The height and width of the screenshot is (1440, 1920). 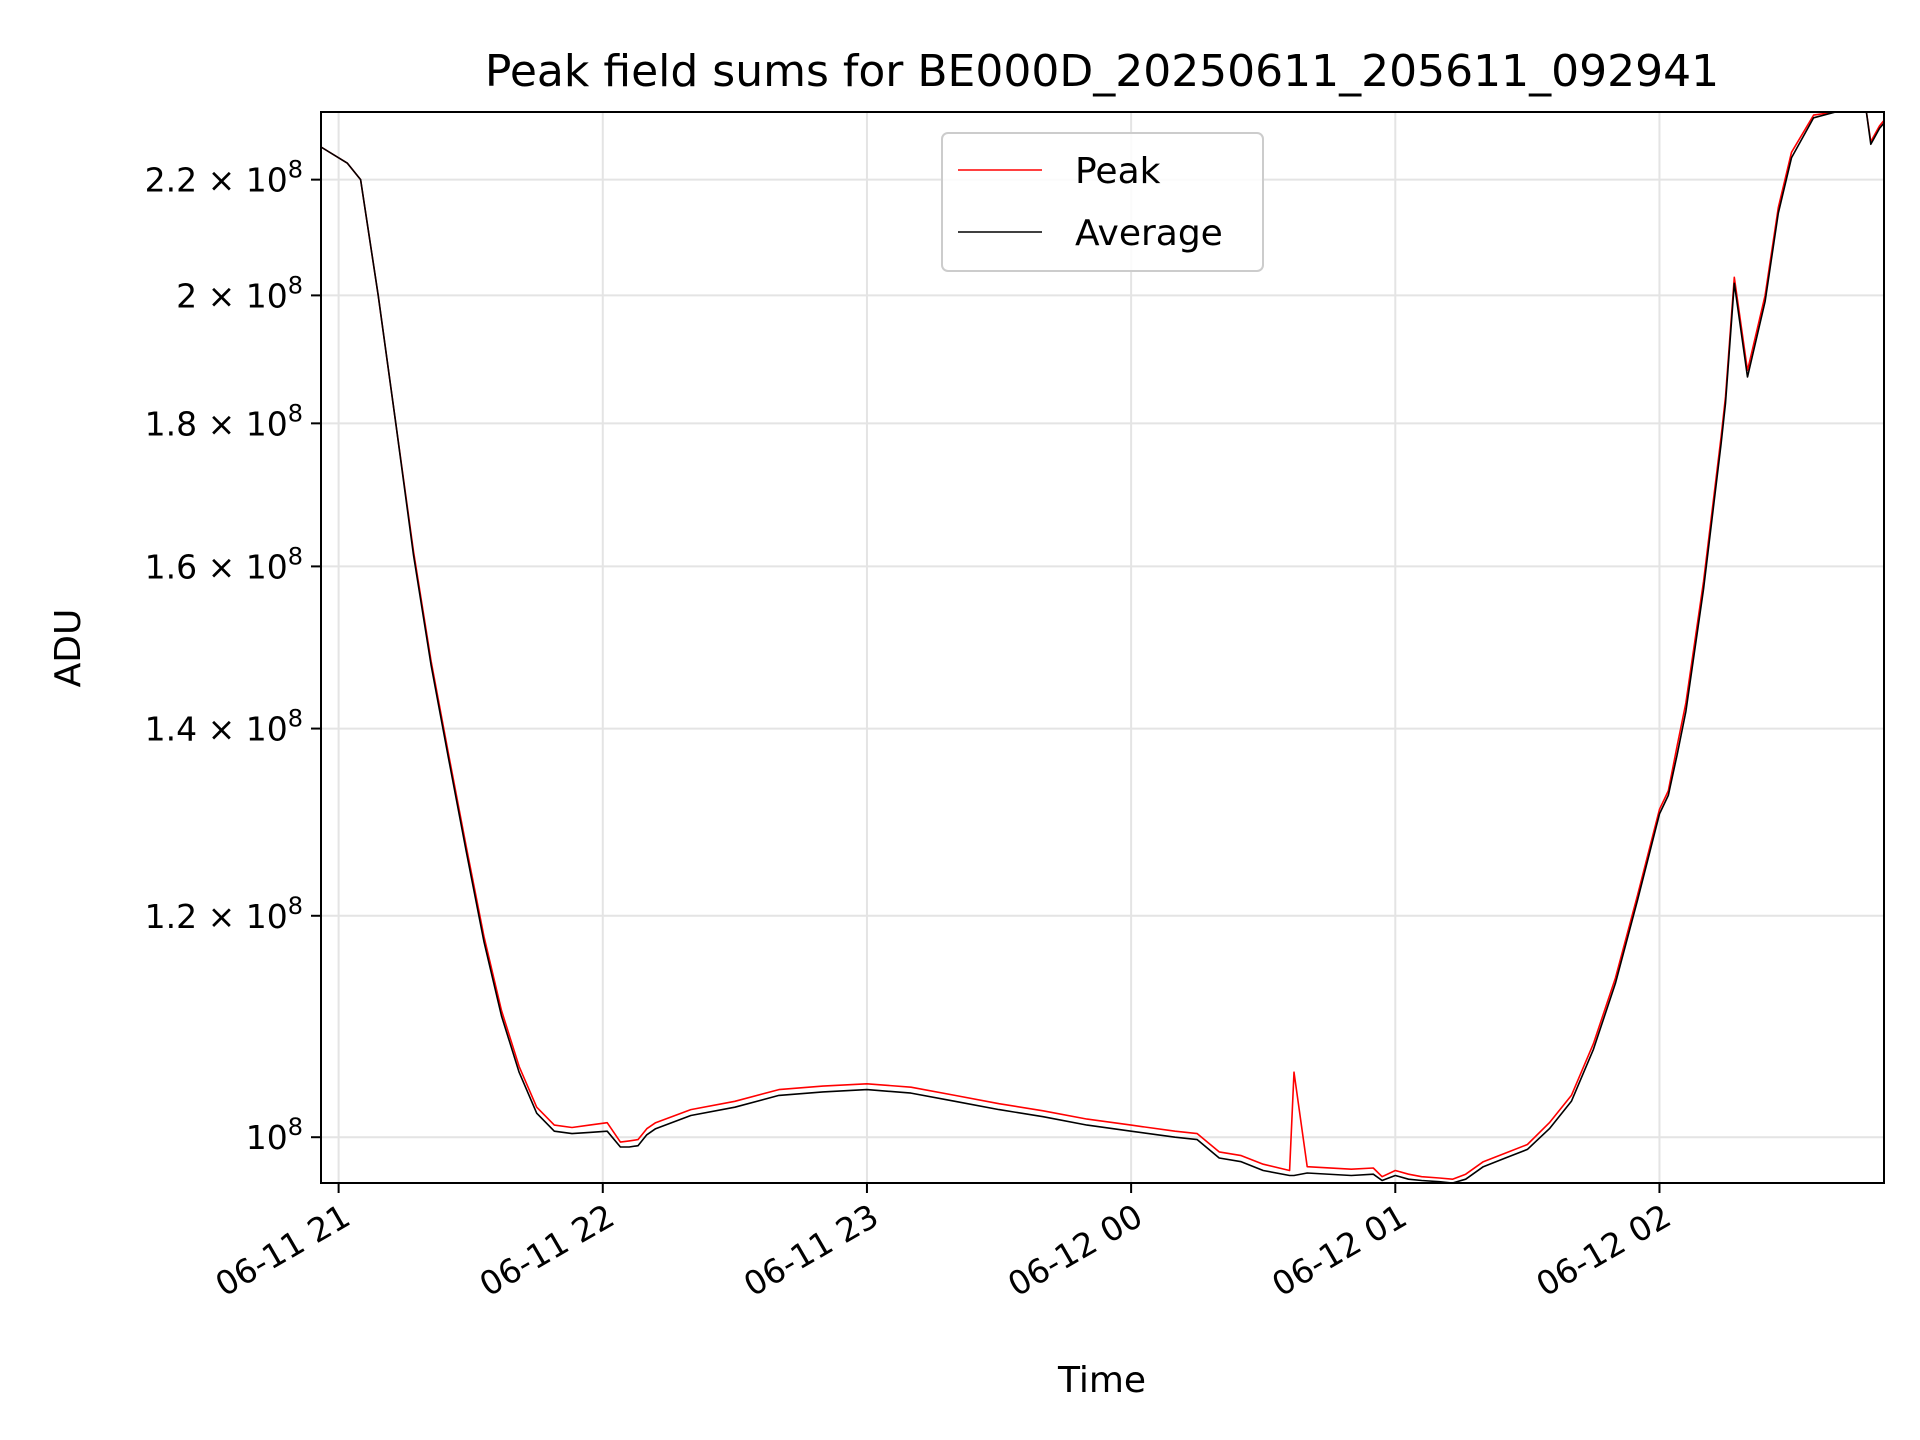 What do you see at coordinates (224, 178) in the screenshot?
I see `y-tick-label: 2.2 × 108` at bounding box center [224, 178].